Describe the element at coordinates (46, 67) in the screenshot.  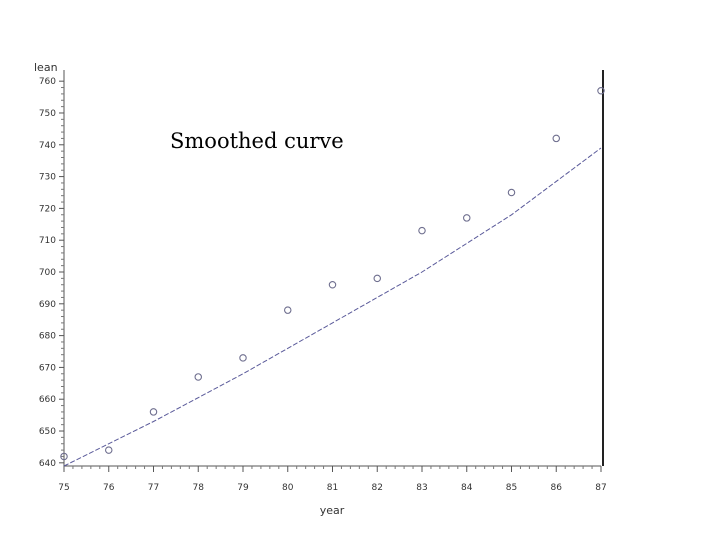
I see `y-axis-title: lean` at that location.